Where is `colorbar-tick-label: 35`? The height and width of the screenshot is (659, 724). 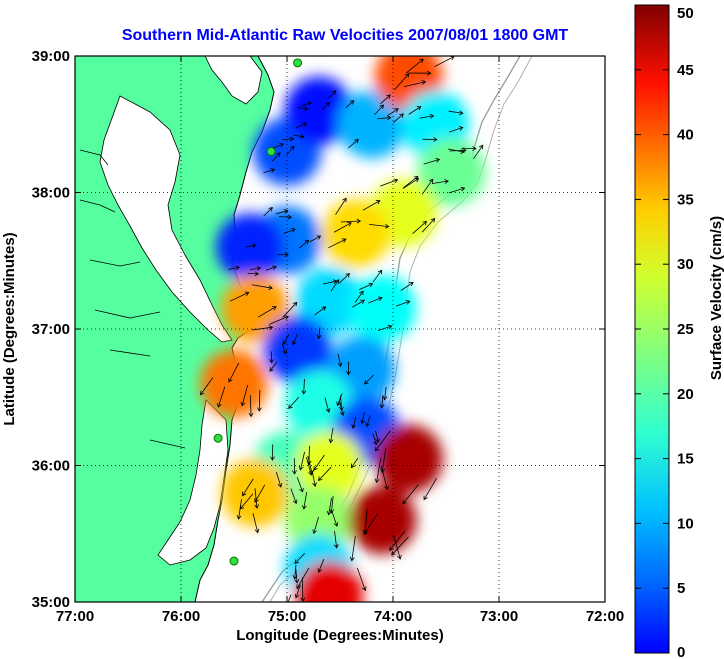 colorbar-tick-label: 35 is located at coordinates (685, 199).